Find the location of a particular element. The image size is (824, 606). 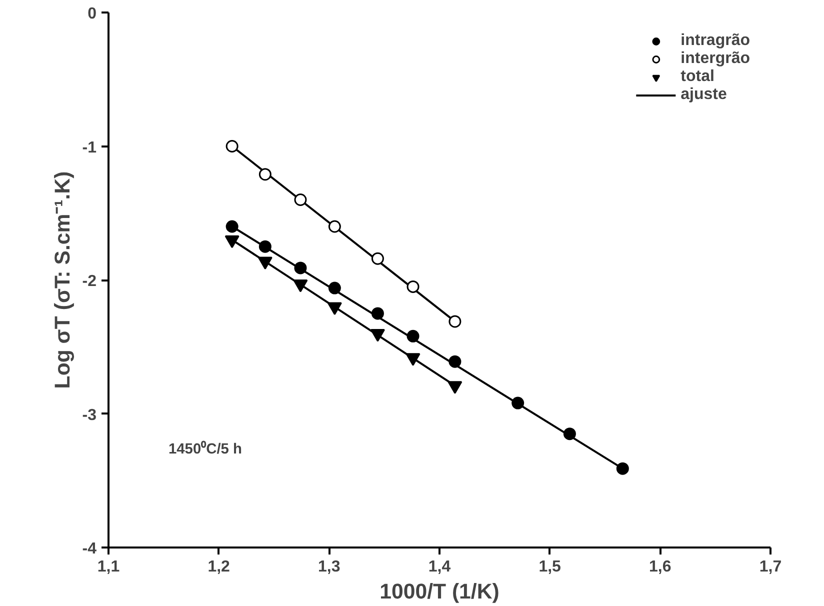

x-tick-label: 1,2 is located at coordinates (219, 567).